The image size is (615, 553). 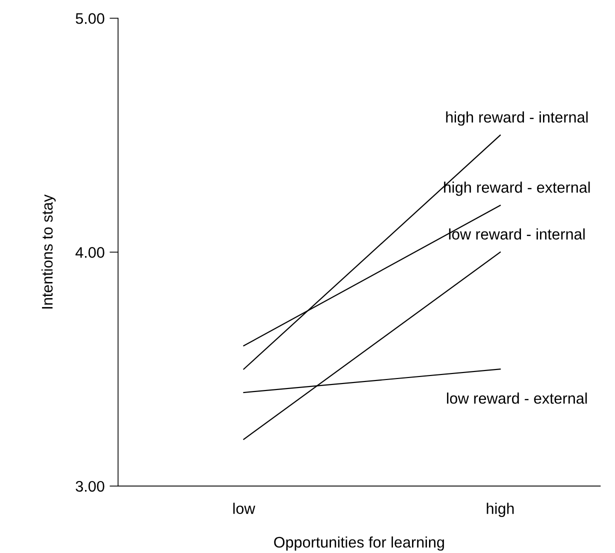 What do you see at coordinates (517, 234) in the screenshot?
I see `series-label: low reward - internal` at bounding box center [517, 234].